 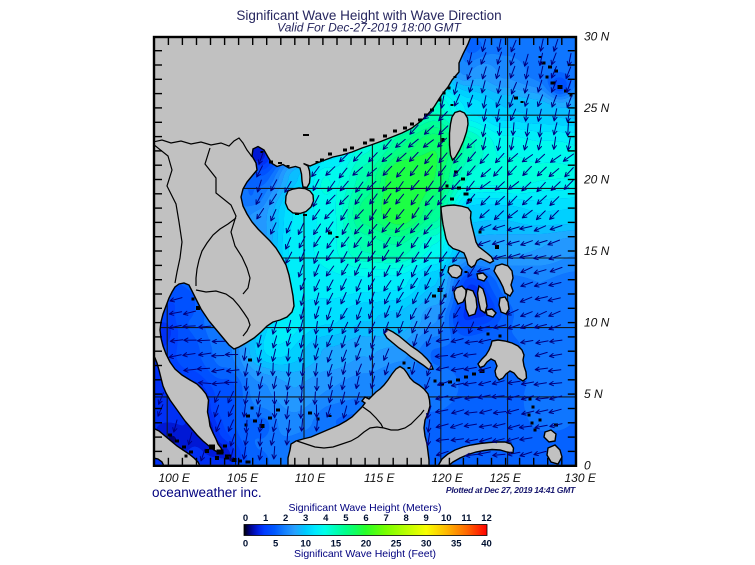 What do you see at coordinates (364, 508) in the screenshot?
I see `svg-text:Significant Wave Height (Meter: Significant Wave Height (Meters)` at bounding box center [364, 508].